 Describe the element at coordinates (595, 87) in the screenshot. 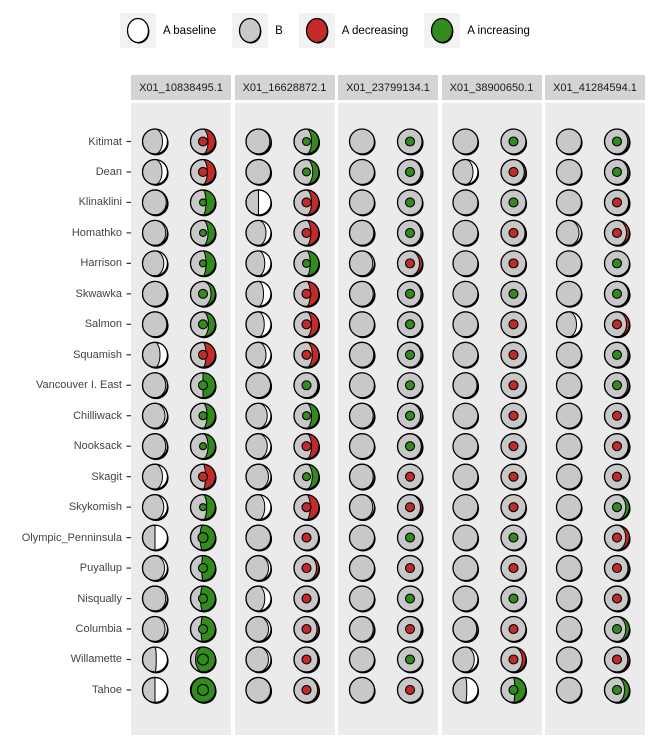

I see `facet-strip-4: X01_41284594.1` at that location.